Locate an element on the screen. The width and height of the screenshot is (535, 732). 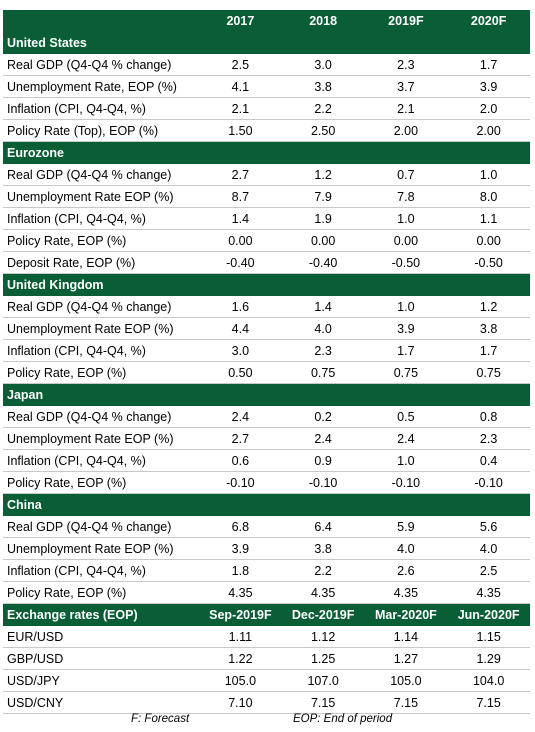
table-row: Policy Rate, EOP (%) 0.50 0.75 0.75 0.75 is located at coordinates (266, 373).